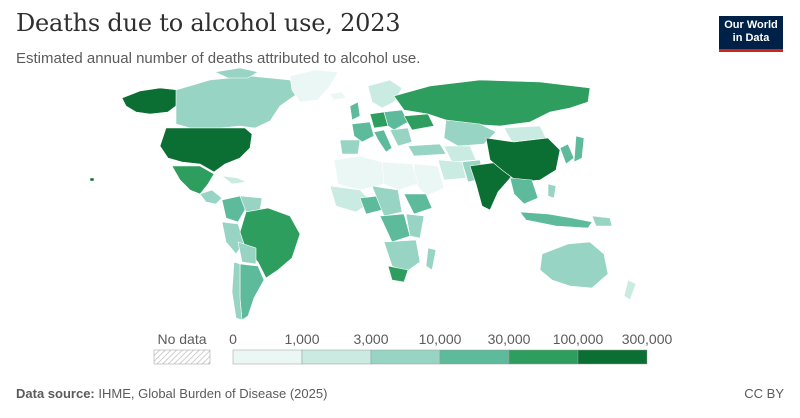 This screenshot has width=800, height=418. Describe the element at coordinates (602, 221) in the screenshot. I see `country-papua` at that location.